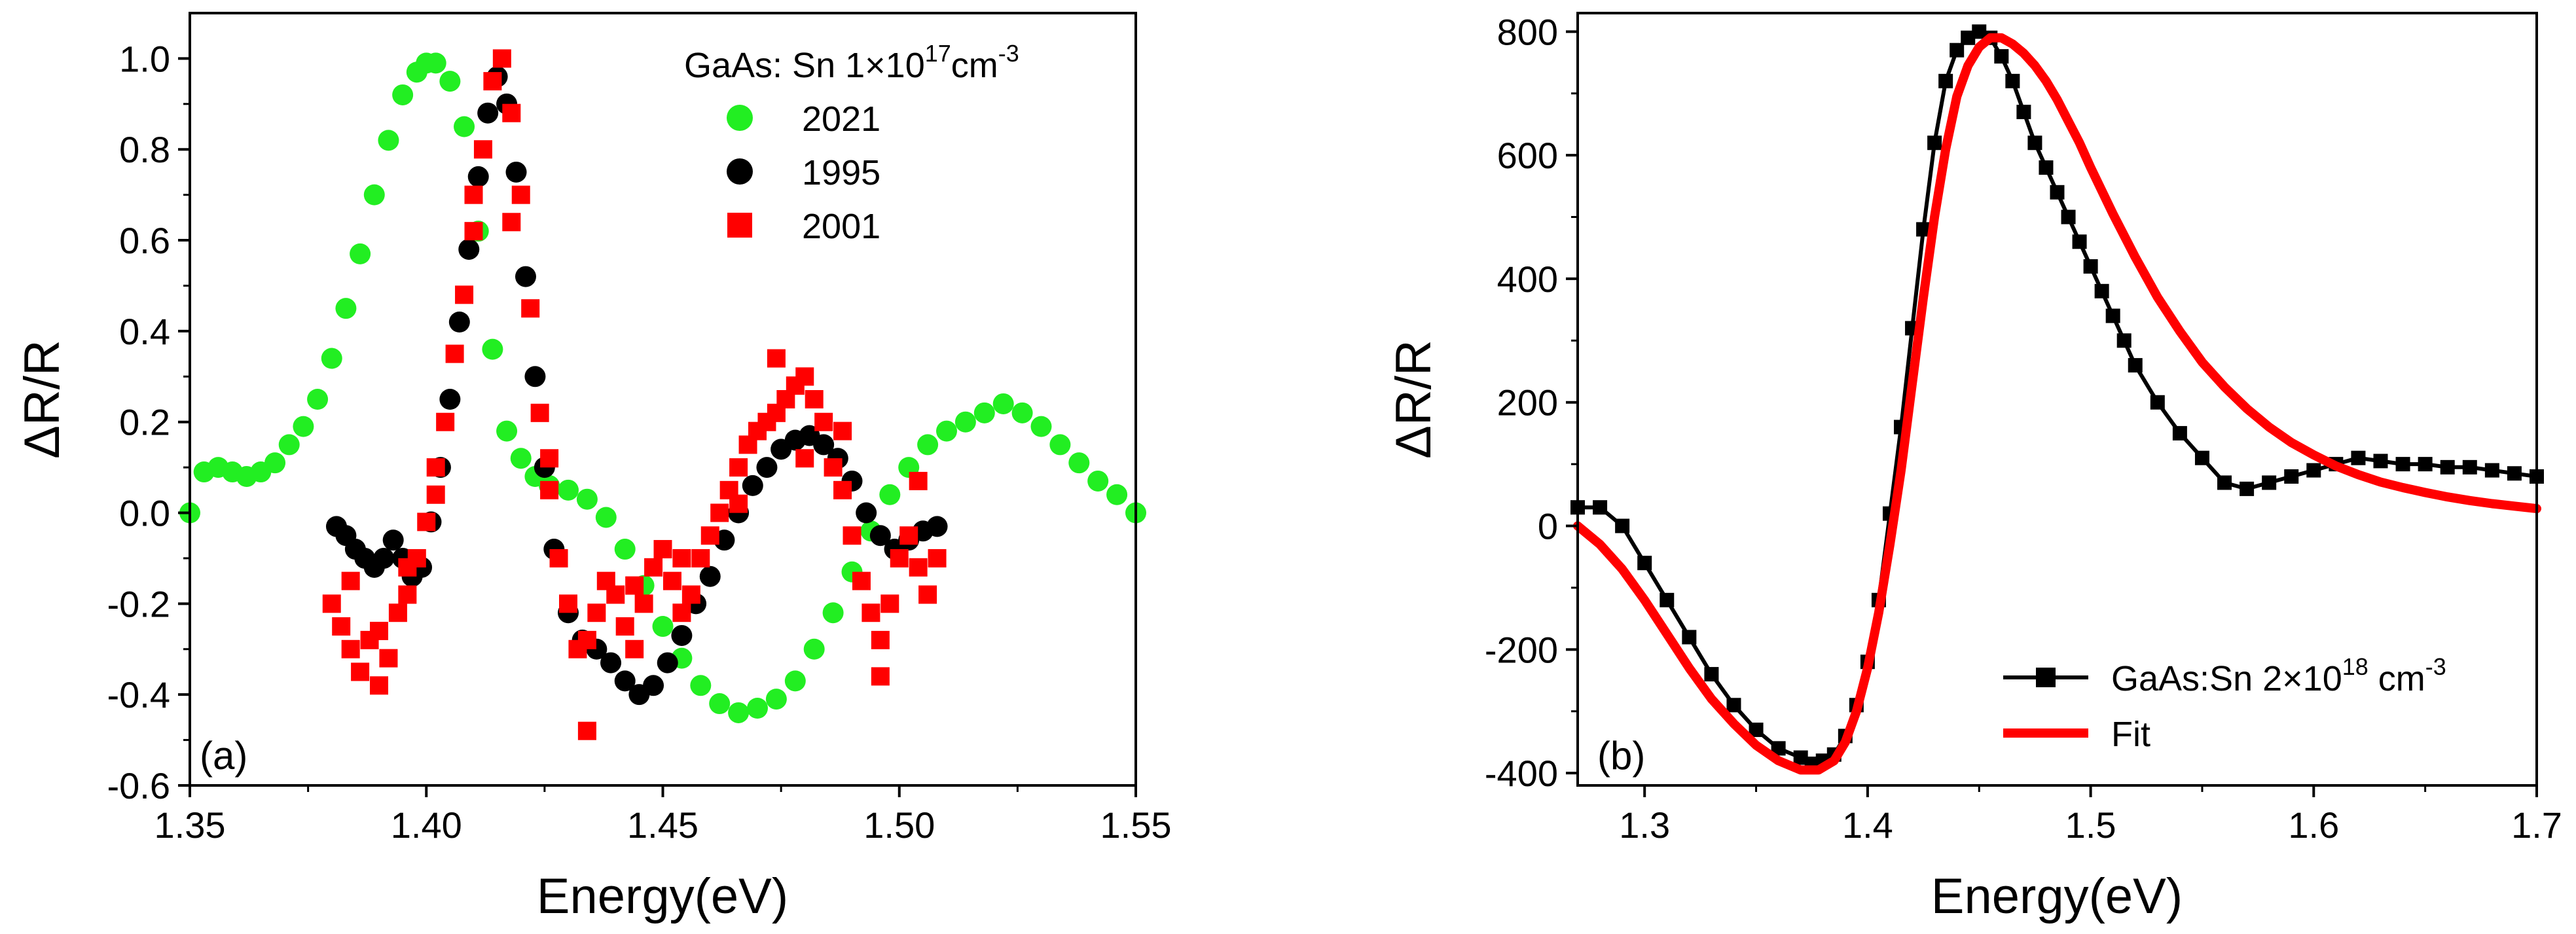  I want to click on panel-a-label: (a), so click(223, 756).